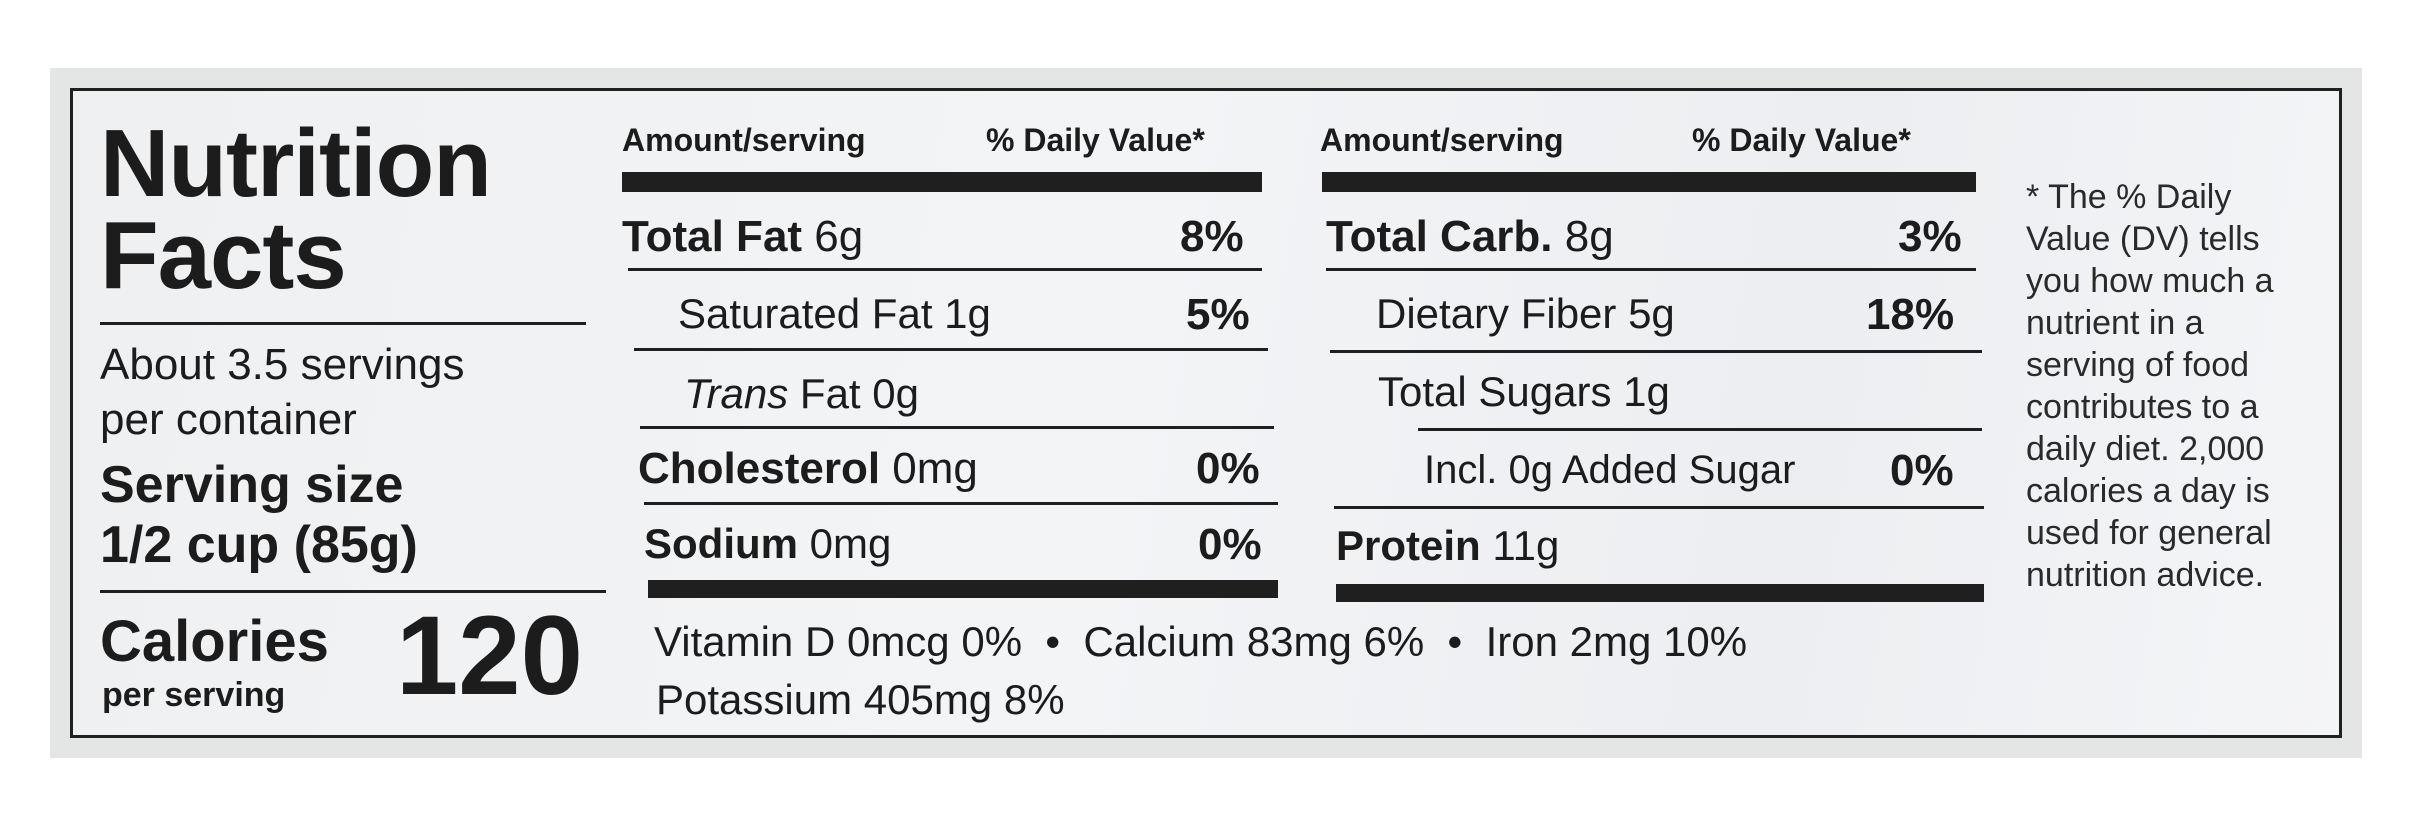 The width and height of the screenshot is (2413, 829). I want to click on nutrient-name: Trans, so click(736, 393).